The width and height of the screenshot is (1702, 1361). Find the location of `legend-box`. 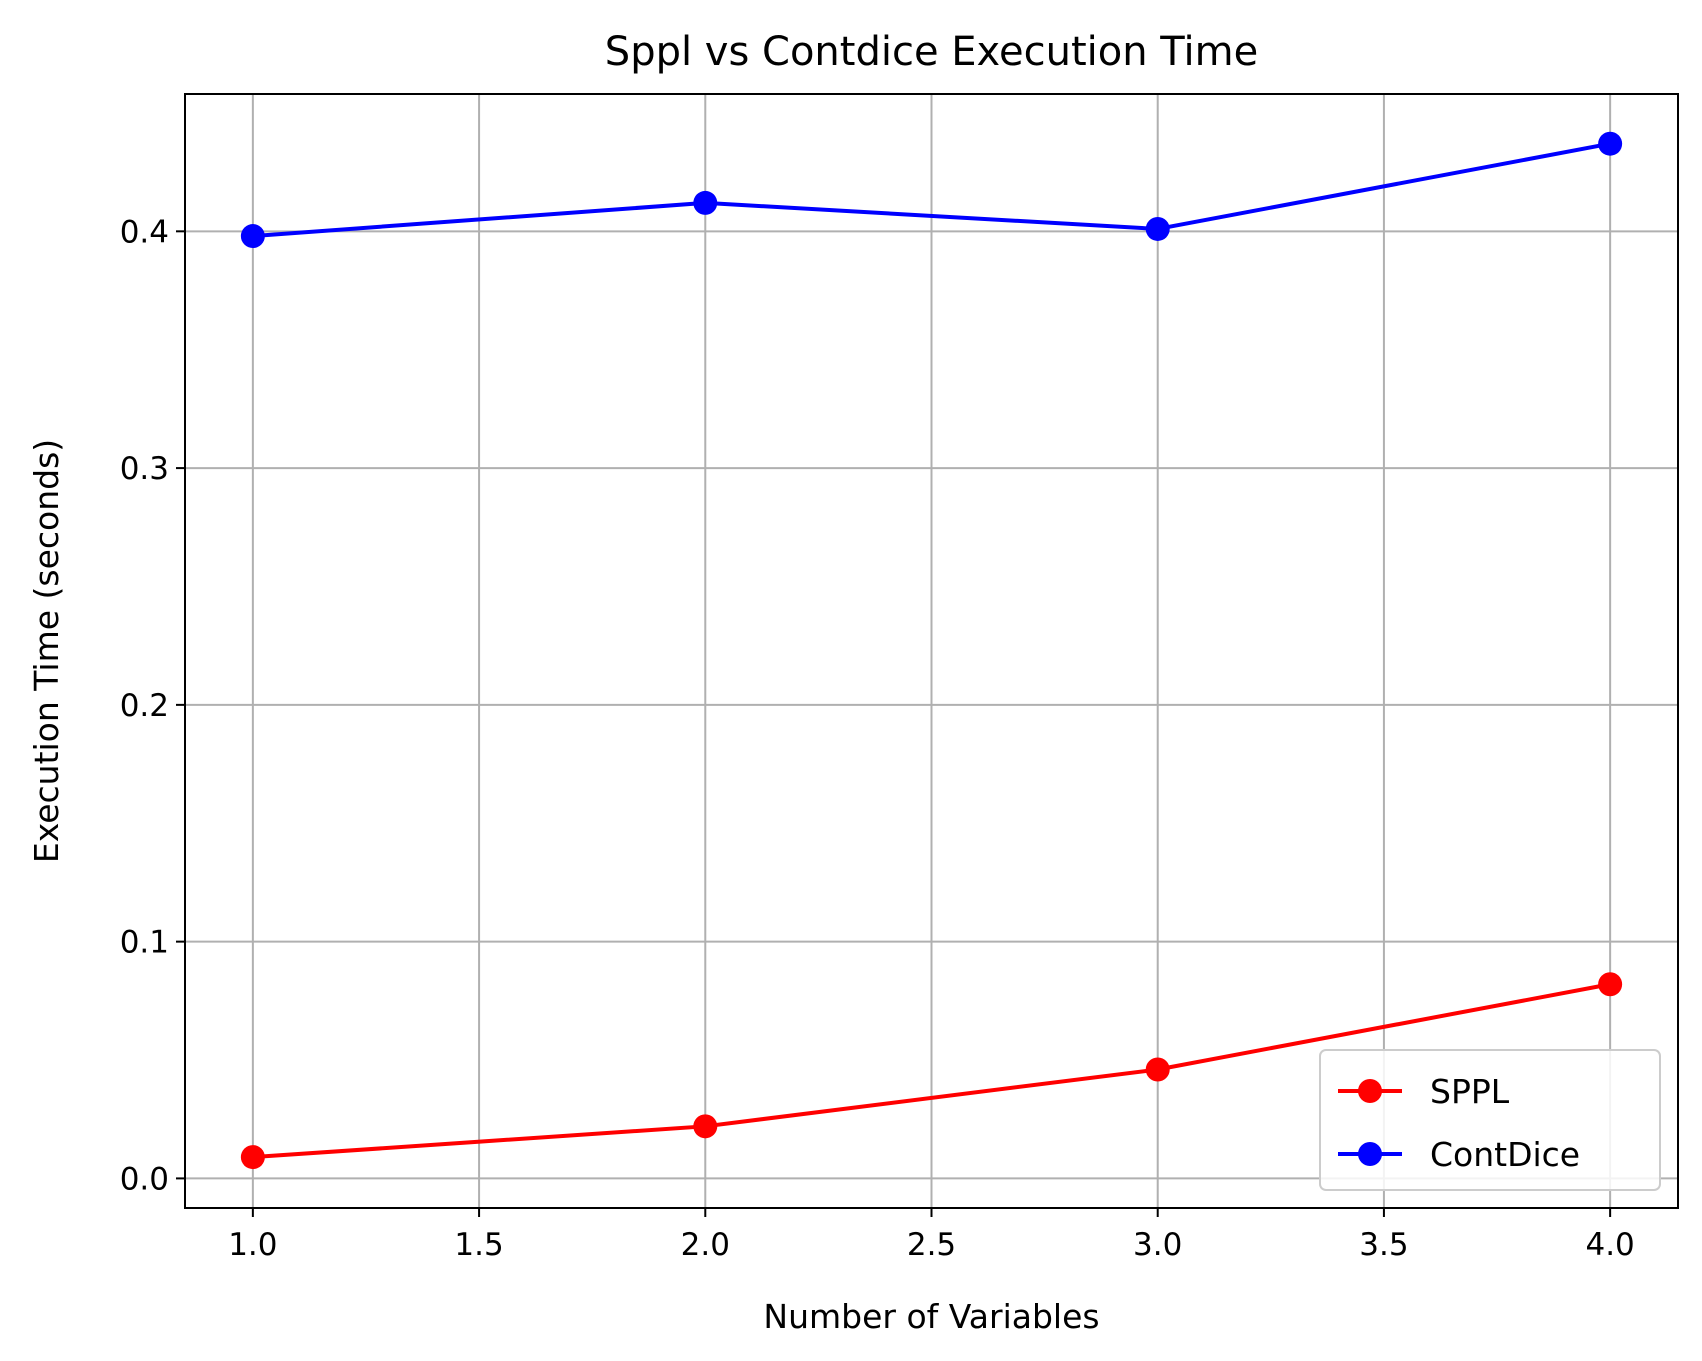

legend-box is located at coordinates (1490, 1120).